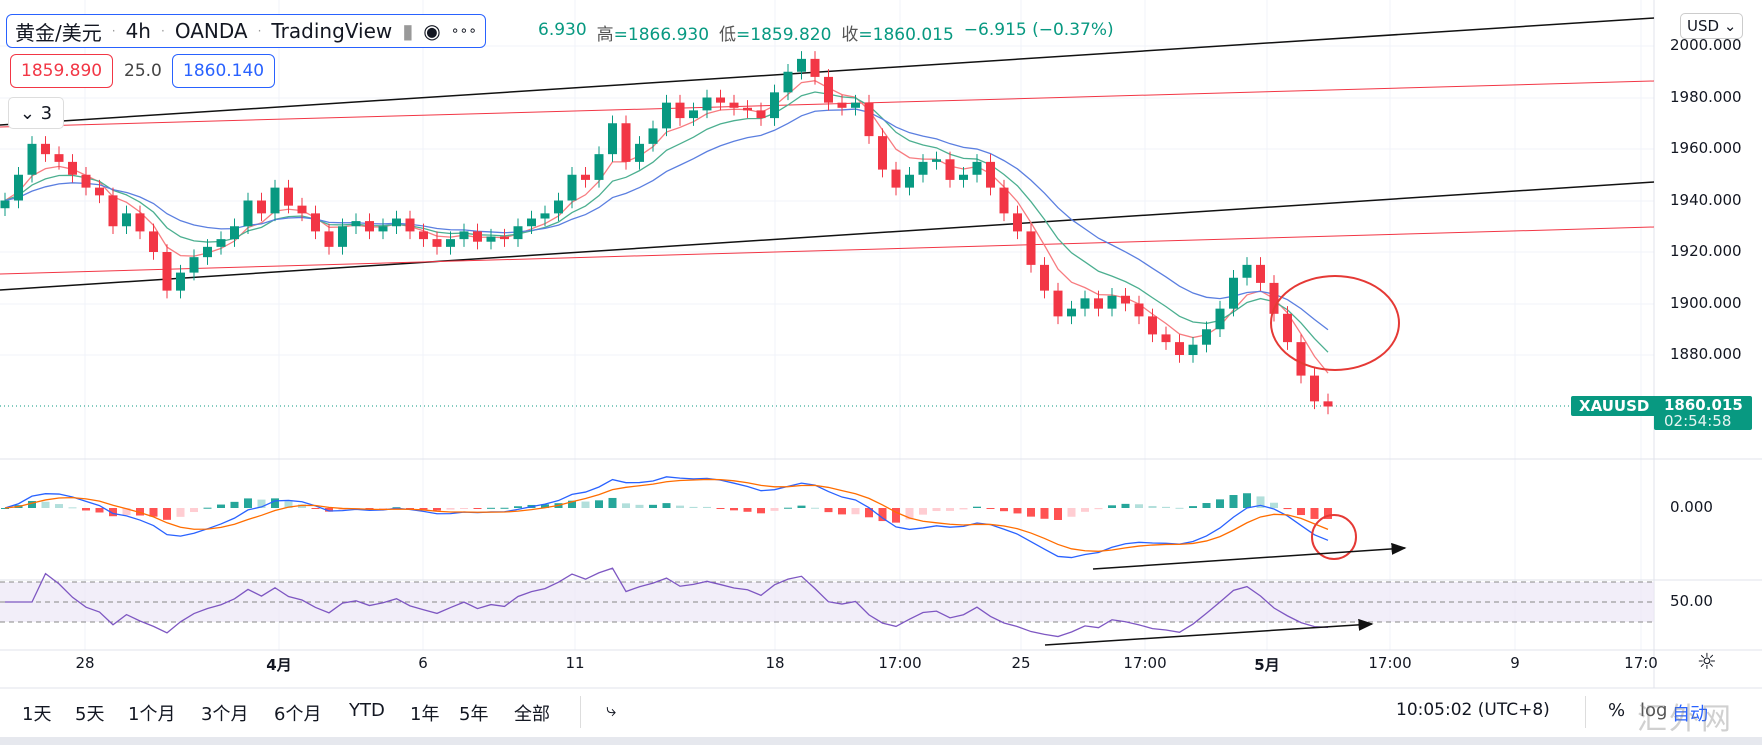 This screenshot has width=1762, height=745. What do you see at coordinates (1706, 96) in the screenshot?
I see `price-tick: 1980.000` at bounding box center [1706, 96].